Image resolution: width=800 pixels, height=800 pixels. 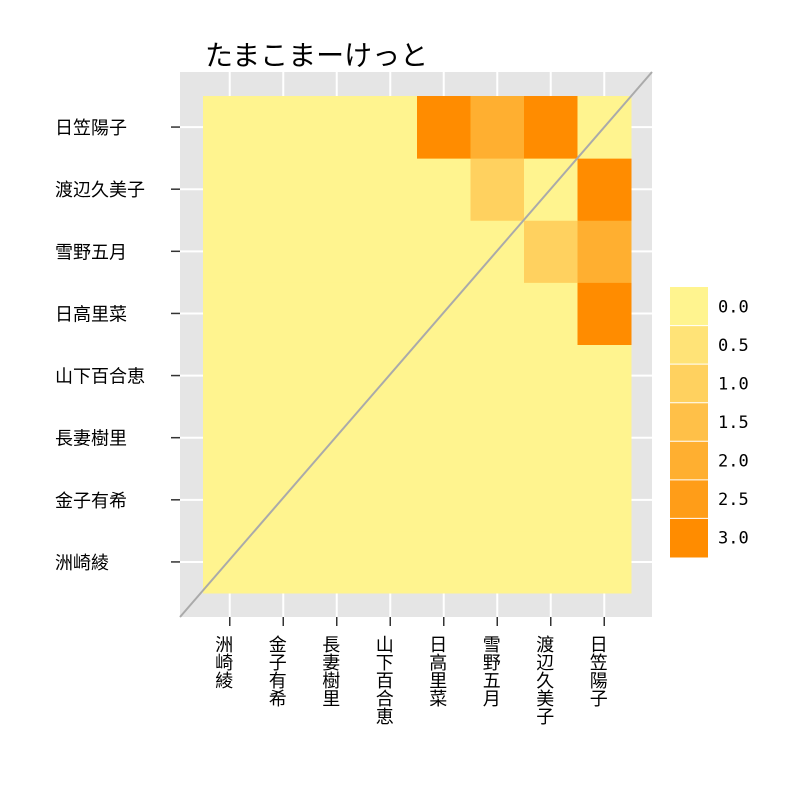 I want to click on color-legend: 0.0 0.5 1.0 1.5 2.0 2.5 3.0, so click(x=709, y=422).